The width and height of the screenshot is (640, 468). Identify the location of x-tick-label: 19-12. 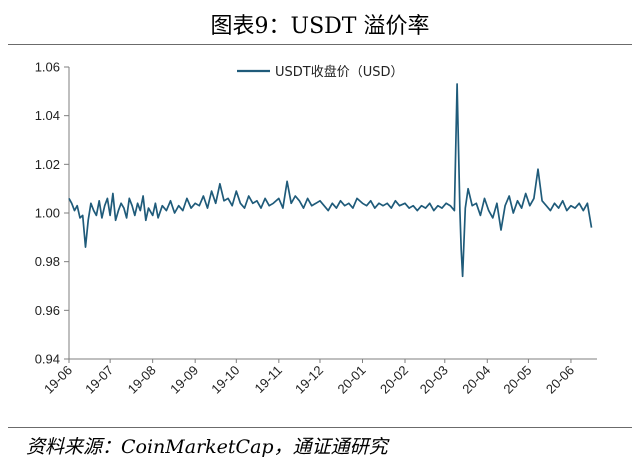
(309, 380).